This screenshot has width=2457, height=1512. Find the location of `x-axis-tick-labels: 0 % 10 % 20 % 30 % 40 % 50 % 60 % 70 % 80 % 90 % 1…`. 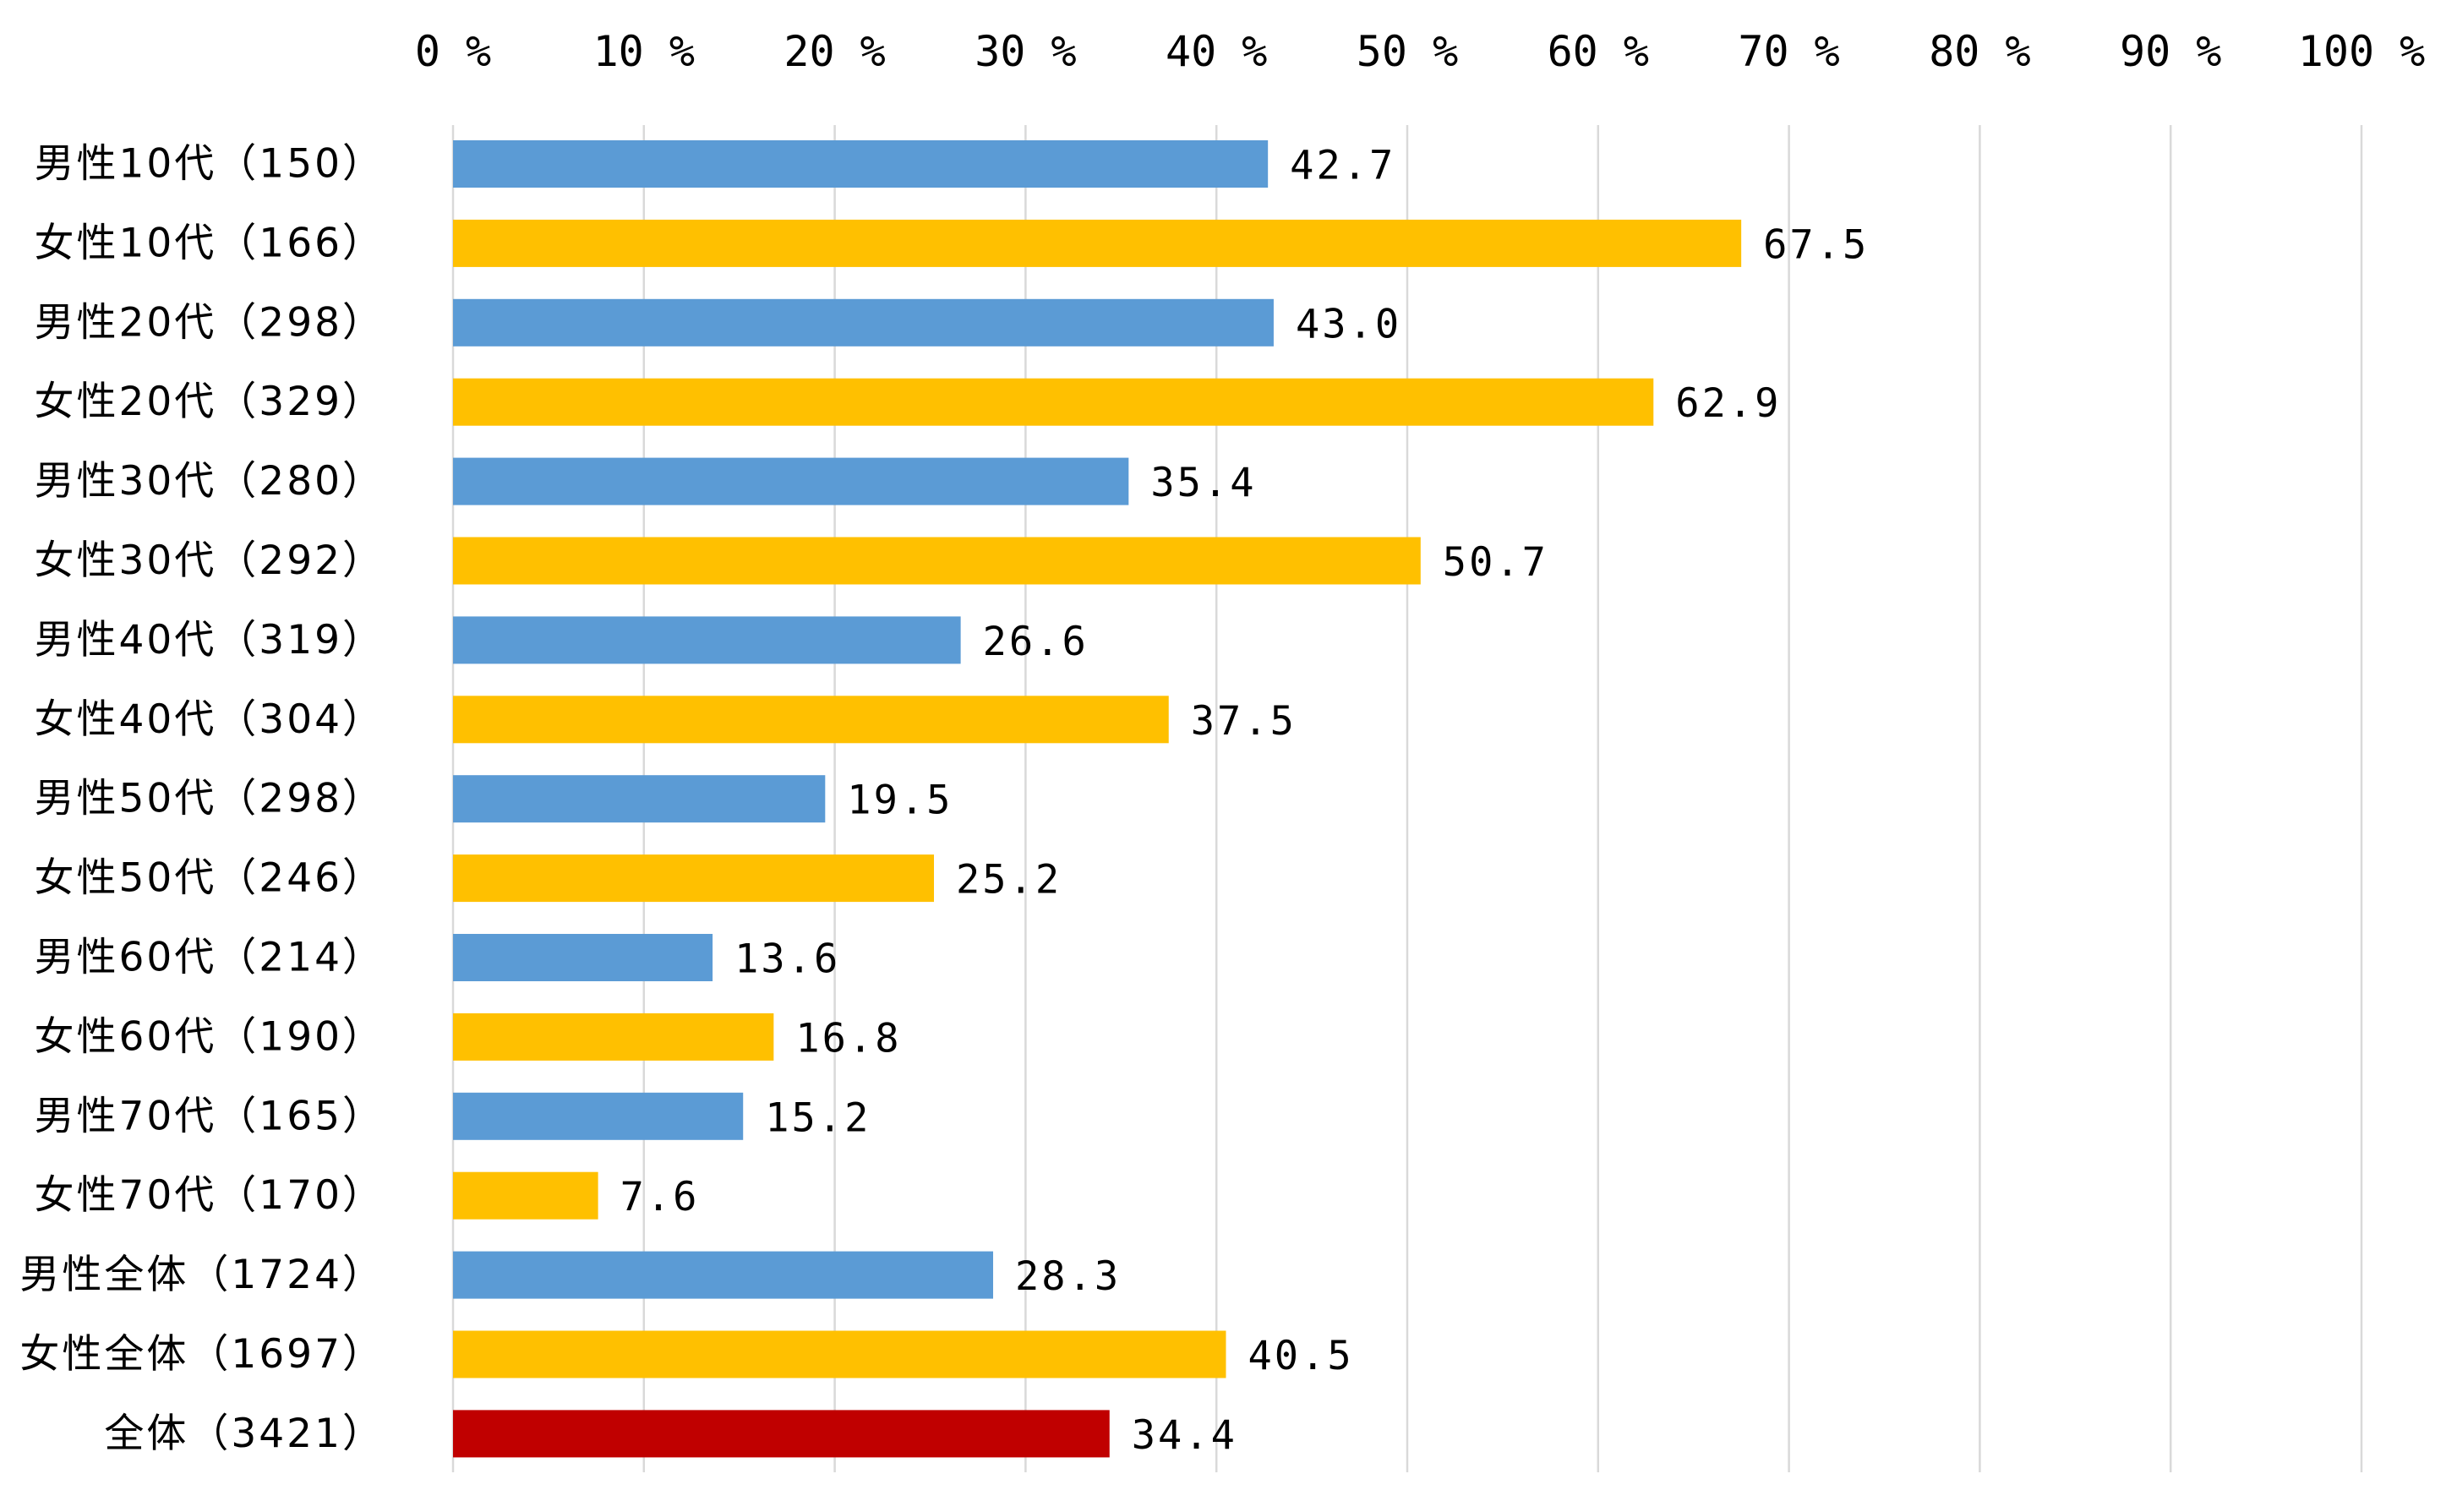

x-axis-tick-labels: 0 % 10 % 20 % 30 % 40 % 50 % 60 % 70 % 80 % 90 % 1… is located at coordinates (1420, 51).